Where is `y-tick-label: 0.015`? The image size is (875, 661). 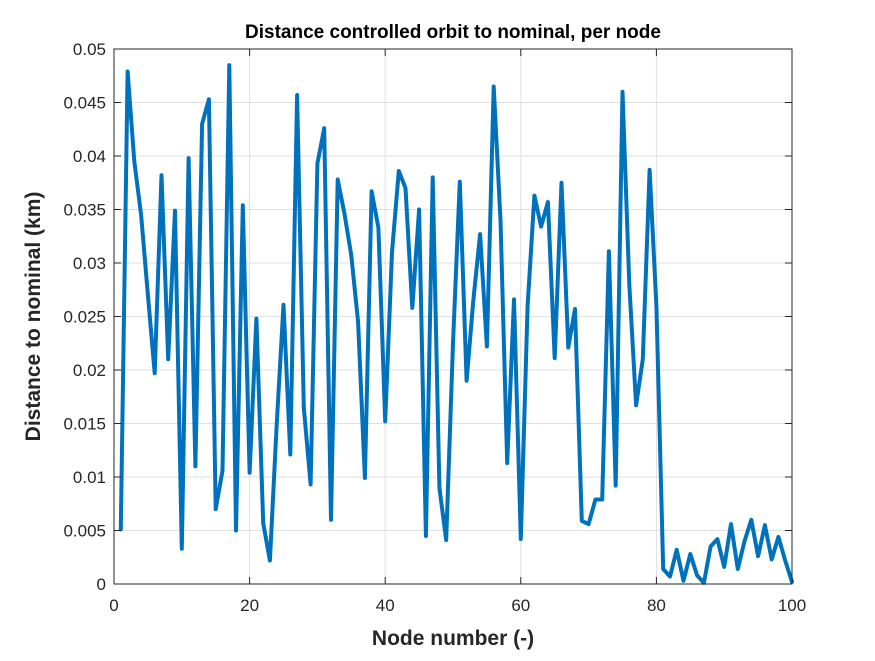 y-tick-label: 0.015 is located at coordinates (84, 424).